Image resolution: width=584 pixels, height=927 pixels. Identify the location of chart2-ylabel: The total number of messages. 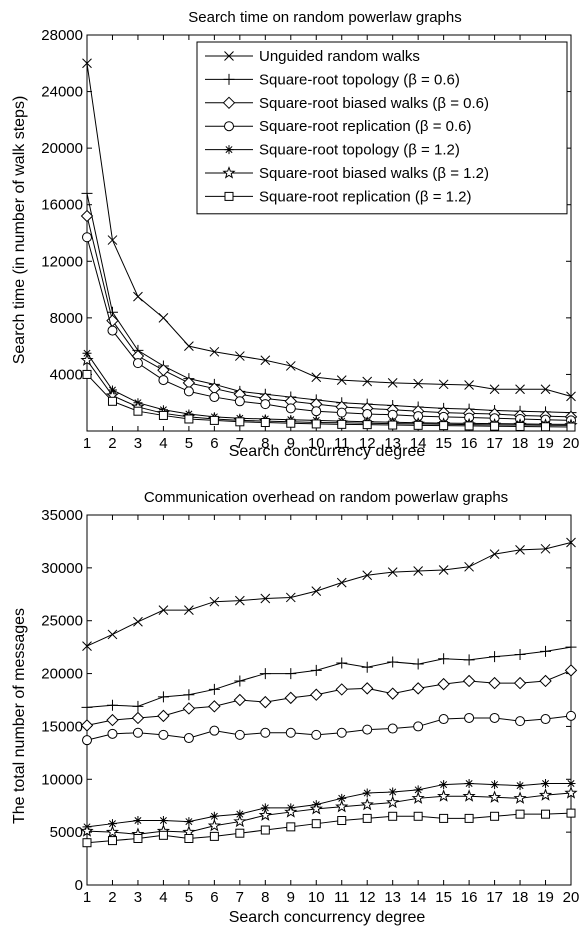
(19, 716).